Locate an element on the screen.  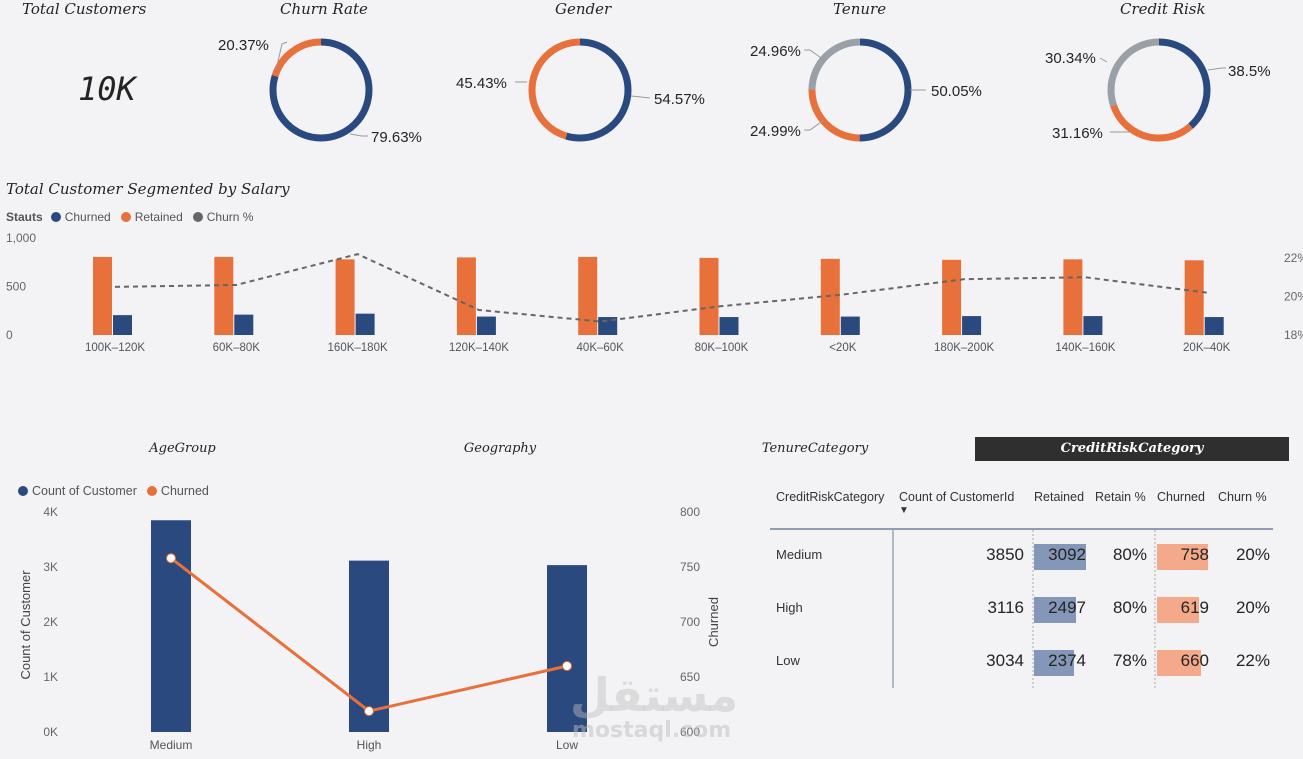
y-tick-label: 1,000 is located at coordinates (21, 238).